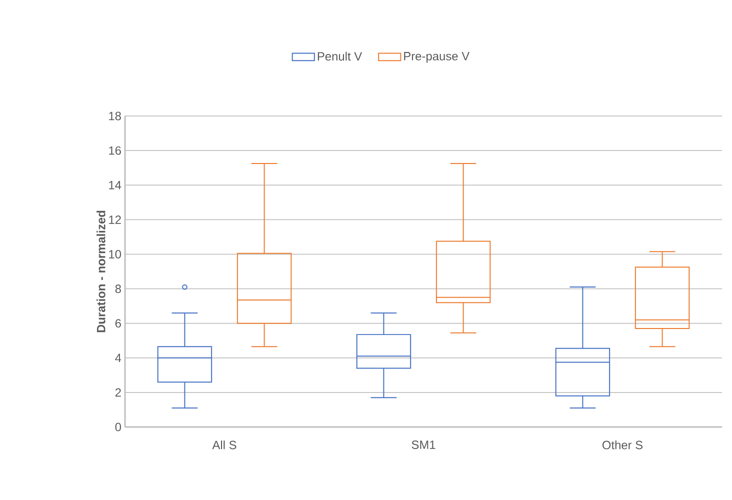 This screenshot has height=500, width=732. I want to click on x-tick-label: SM1, so click(424, 444).